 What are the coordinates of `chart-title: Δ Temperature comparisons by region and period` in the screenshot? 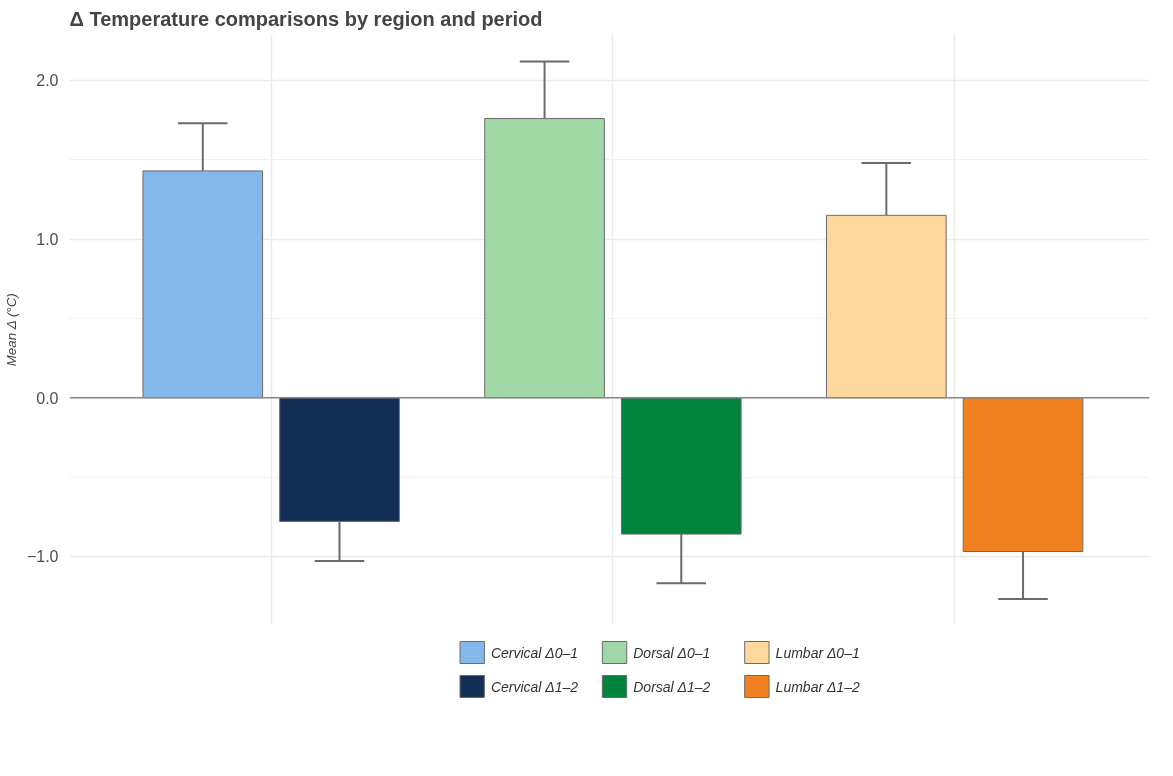 It's located at (306, 18).